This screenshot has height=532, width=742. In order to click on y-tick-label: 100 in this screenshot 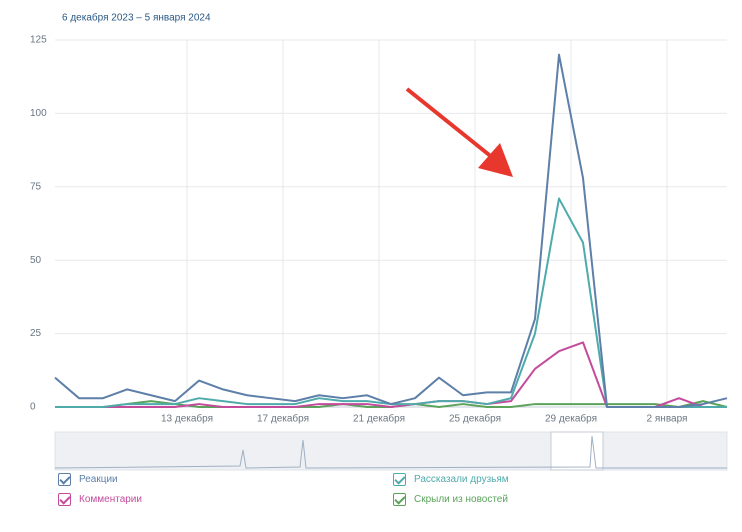, I will do `click(38, 113)`.